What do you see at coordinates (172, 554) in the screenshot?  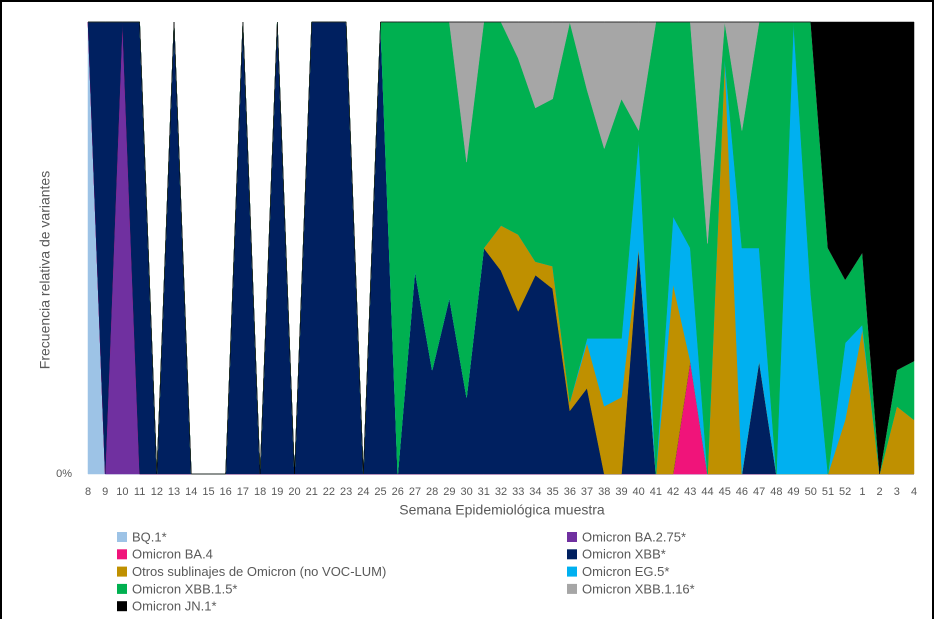 I see `legend-label: Omicron BA.4` at bounding box center [172, 554].